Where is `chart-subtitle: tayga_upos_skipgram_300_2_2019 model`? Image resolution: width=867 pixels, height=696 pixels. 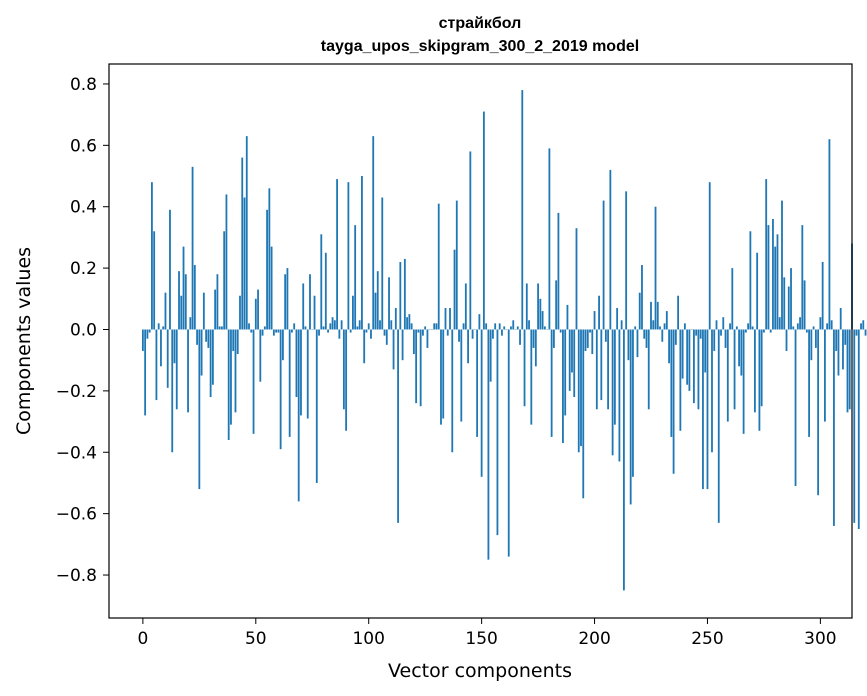 chart-subtitle: tayga_upos_skipgram_300_2_2019 model is located at coordinates (480, 46).